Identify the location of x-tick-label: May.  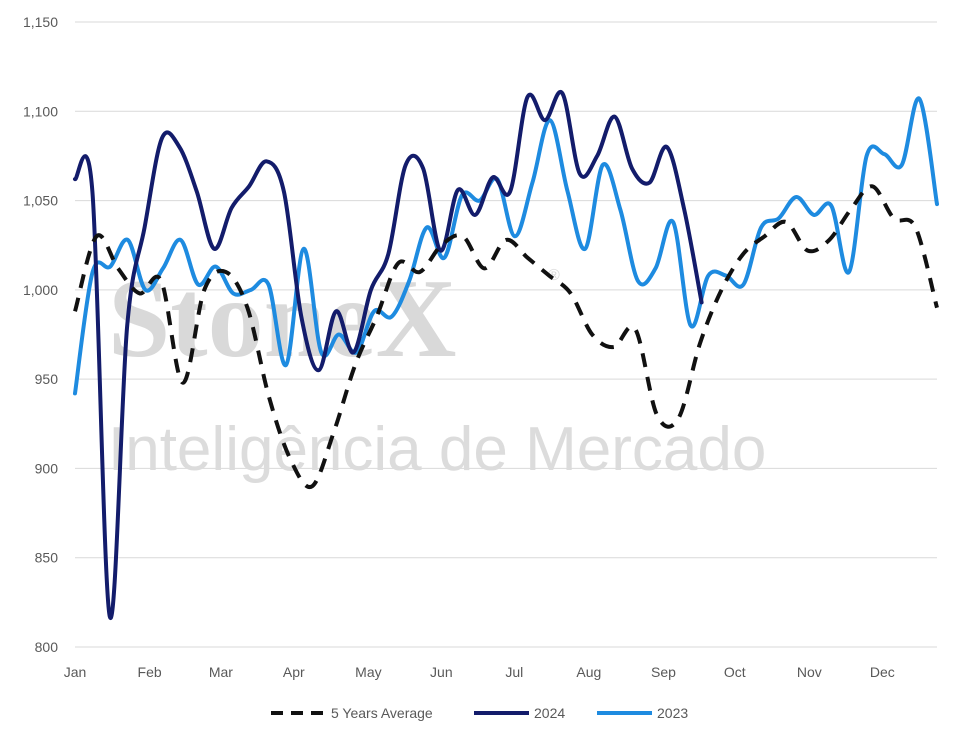
(368, 672).